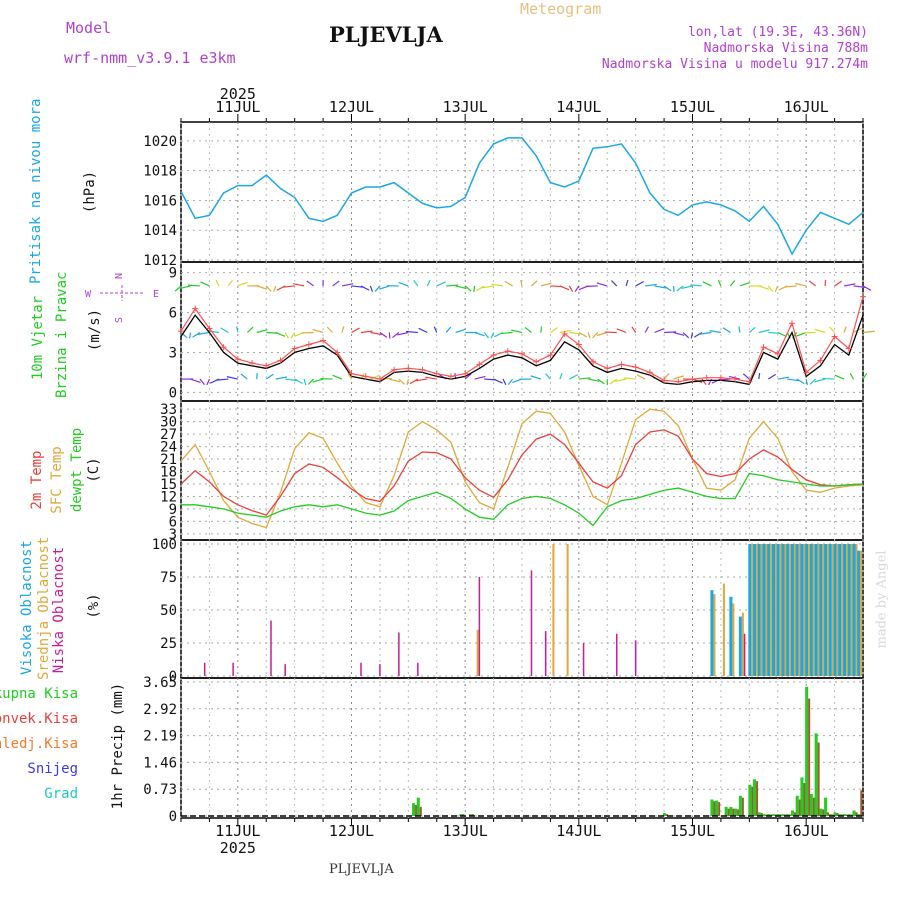  Describe the element at coordinates (361, 869) in the screenshot. I see `footer-station: PLJEVLJA` at that location.